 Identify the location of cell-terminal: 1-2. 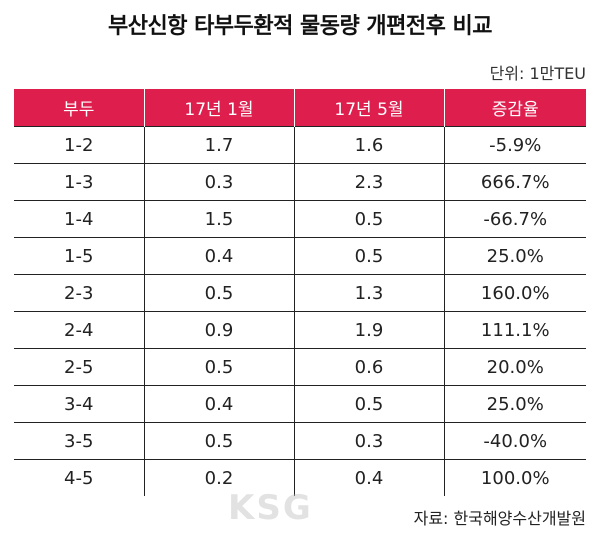
(79, 145).